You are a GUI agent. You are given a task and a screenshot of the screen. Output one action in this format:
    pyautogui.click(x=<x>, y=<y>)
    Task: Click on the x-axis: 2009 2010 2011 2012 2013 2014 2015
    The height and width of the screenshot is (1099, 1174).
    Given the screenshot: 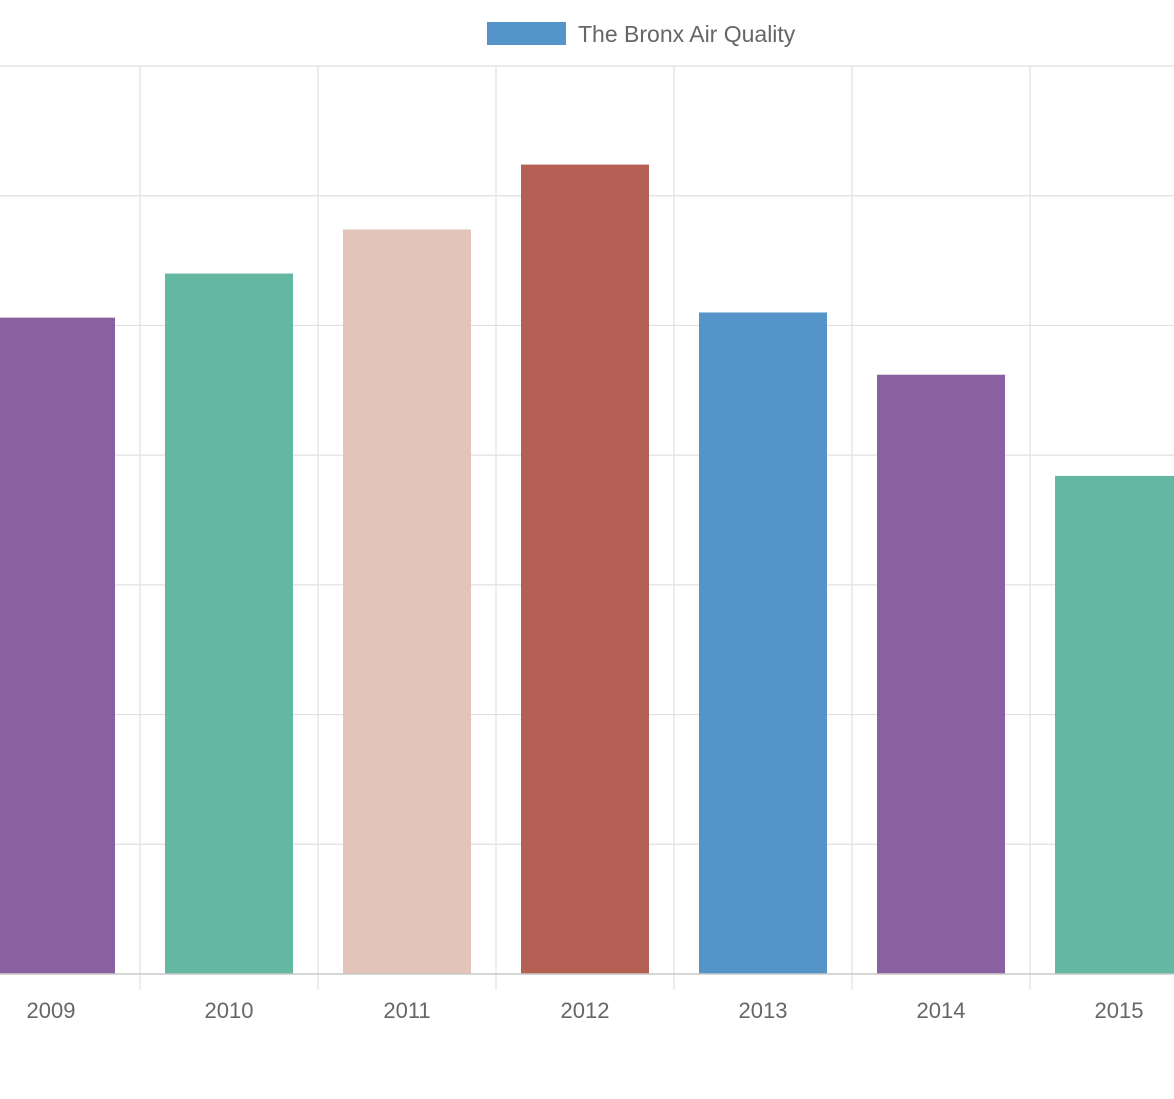 What is the action you would take?
    pyautogui.click(x=587, y=998)
    